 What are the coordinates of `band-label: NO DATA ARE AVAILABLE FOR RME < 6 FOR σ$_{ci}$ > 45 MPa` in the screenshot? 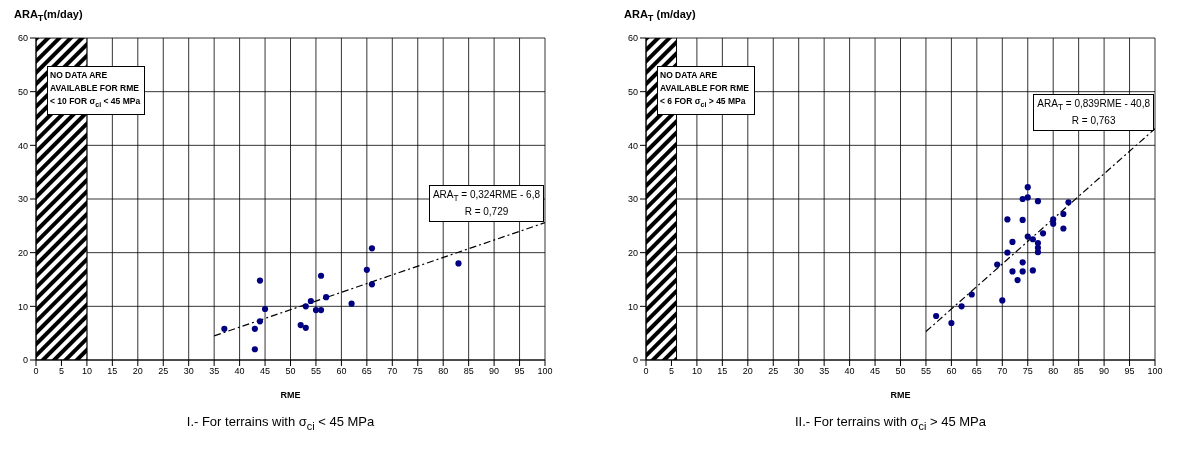 It's located at (706, 90).